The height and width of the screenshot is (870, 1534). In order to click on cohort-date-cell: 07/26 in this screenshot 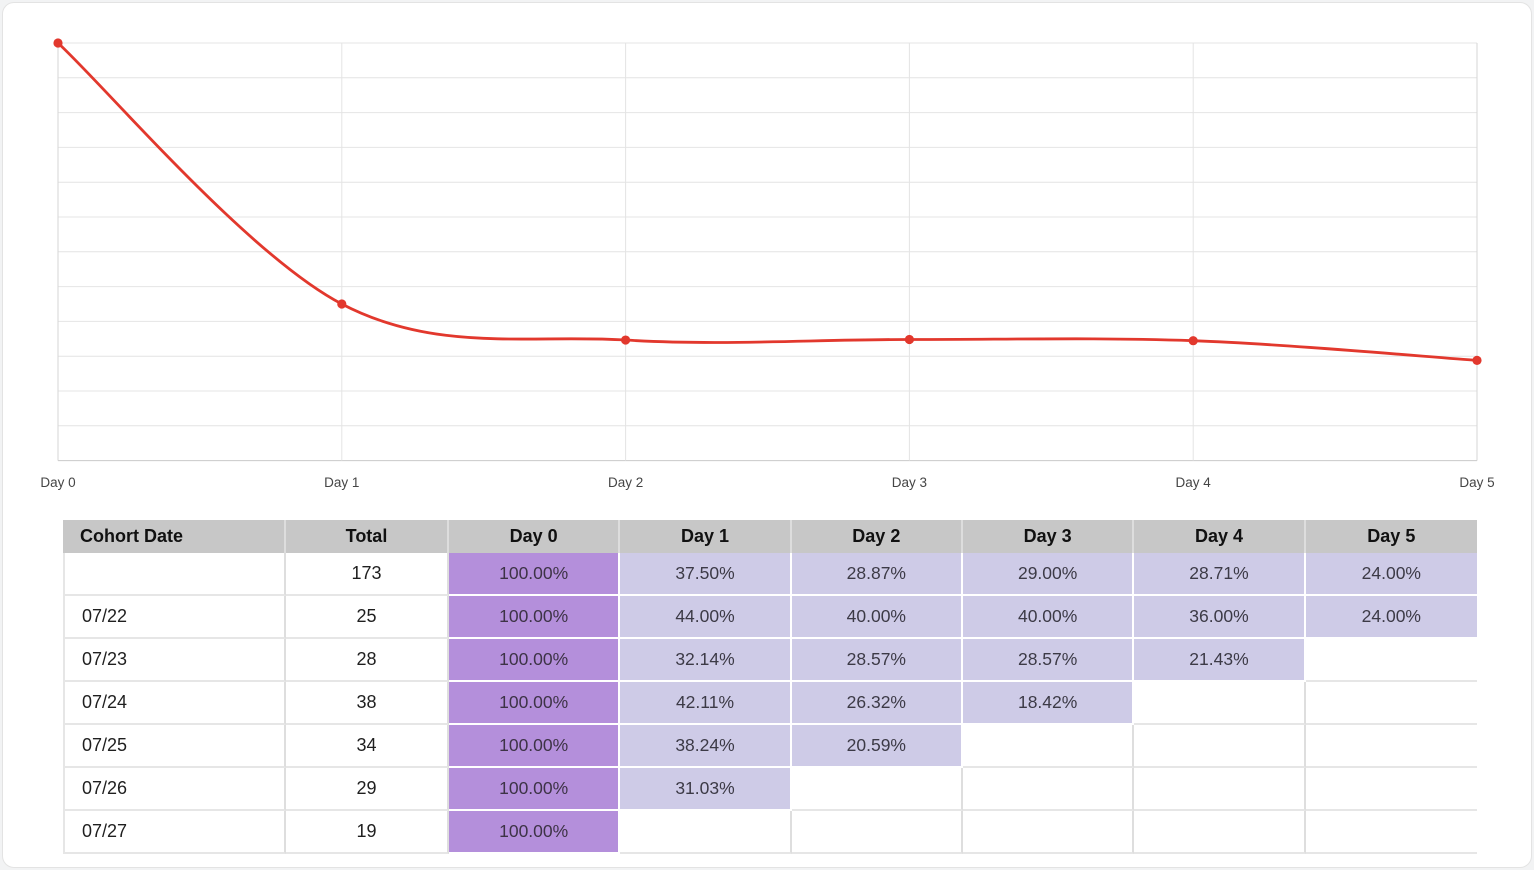, I will do `click(174, 789)`.